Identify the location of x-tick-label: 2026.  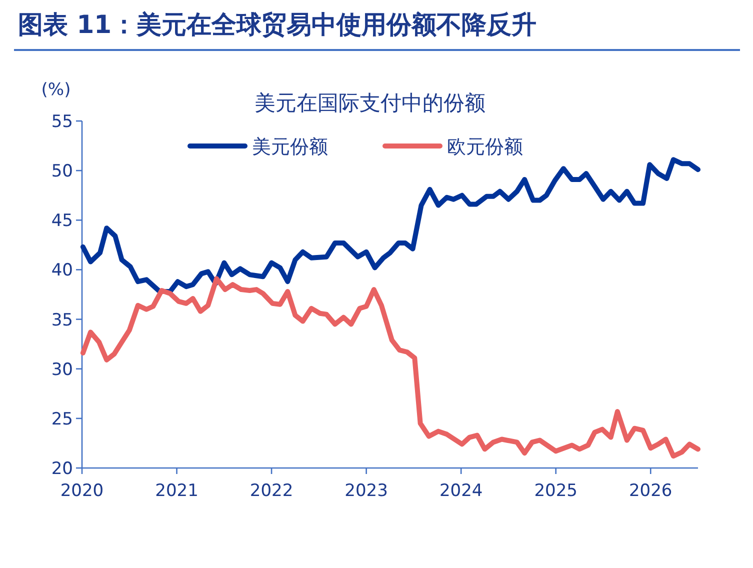
(650, 491).